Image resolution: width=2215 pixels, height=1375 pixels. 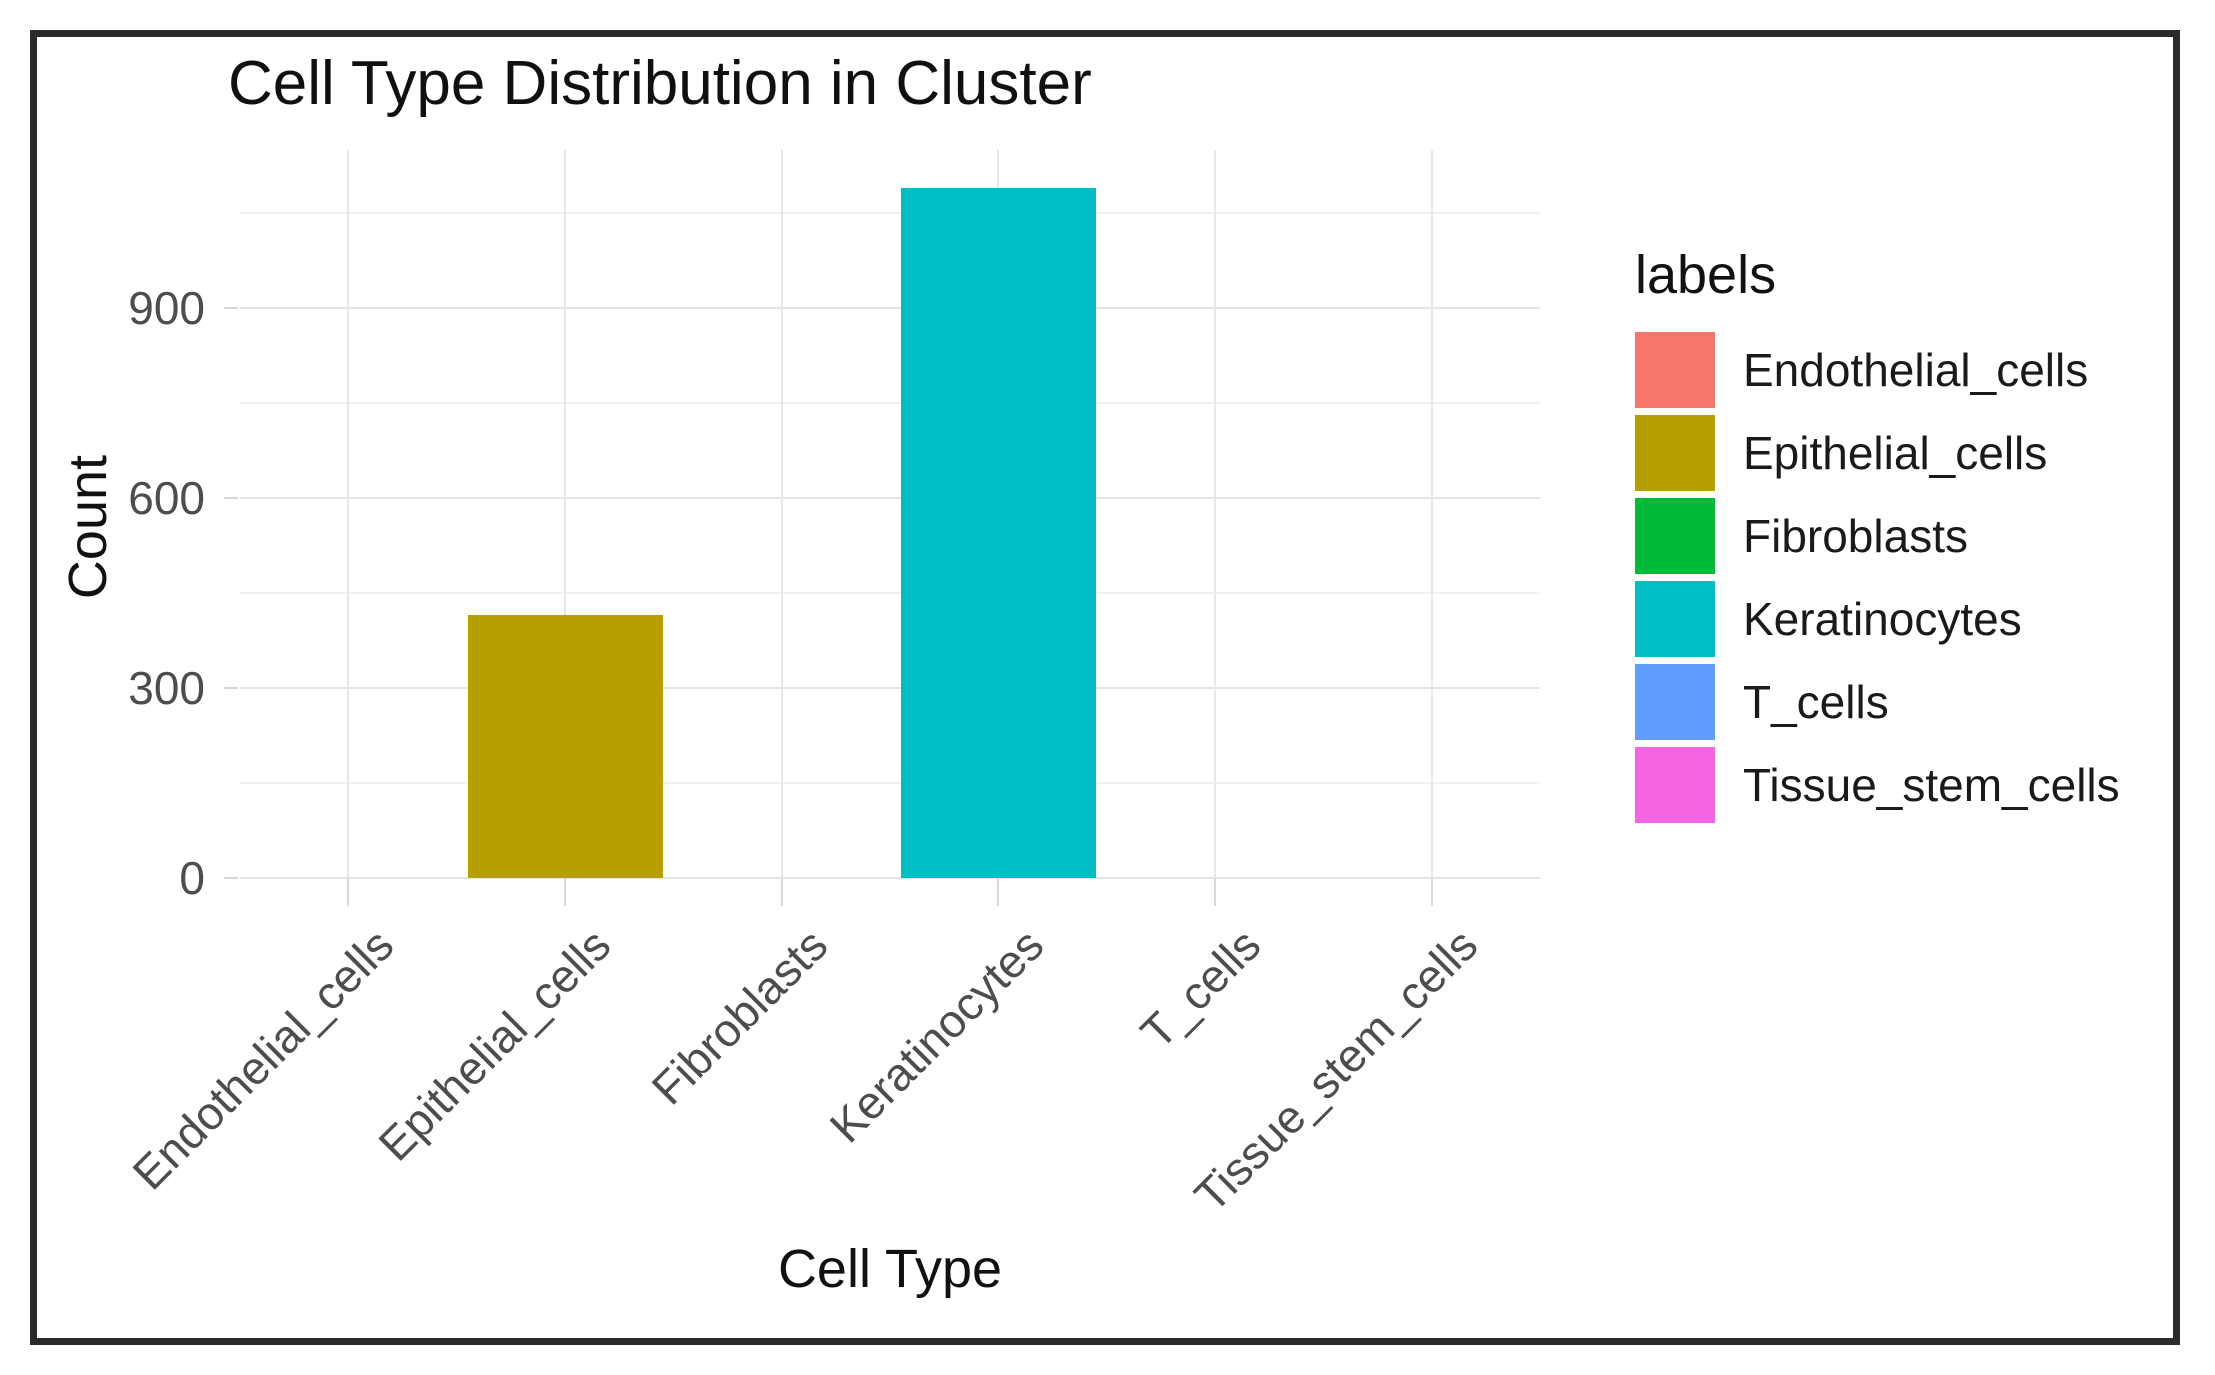 I want to click on legend-item: Fibroblasts, so click(x=1877, y=536).